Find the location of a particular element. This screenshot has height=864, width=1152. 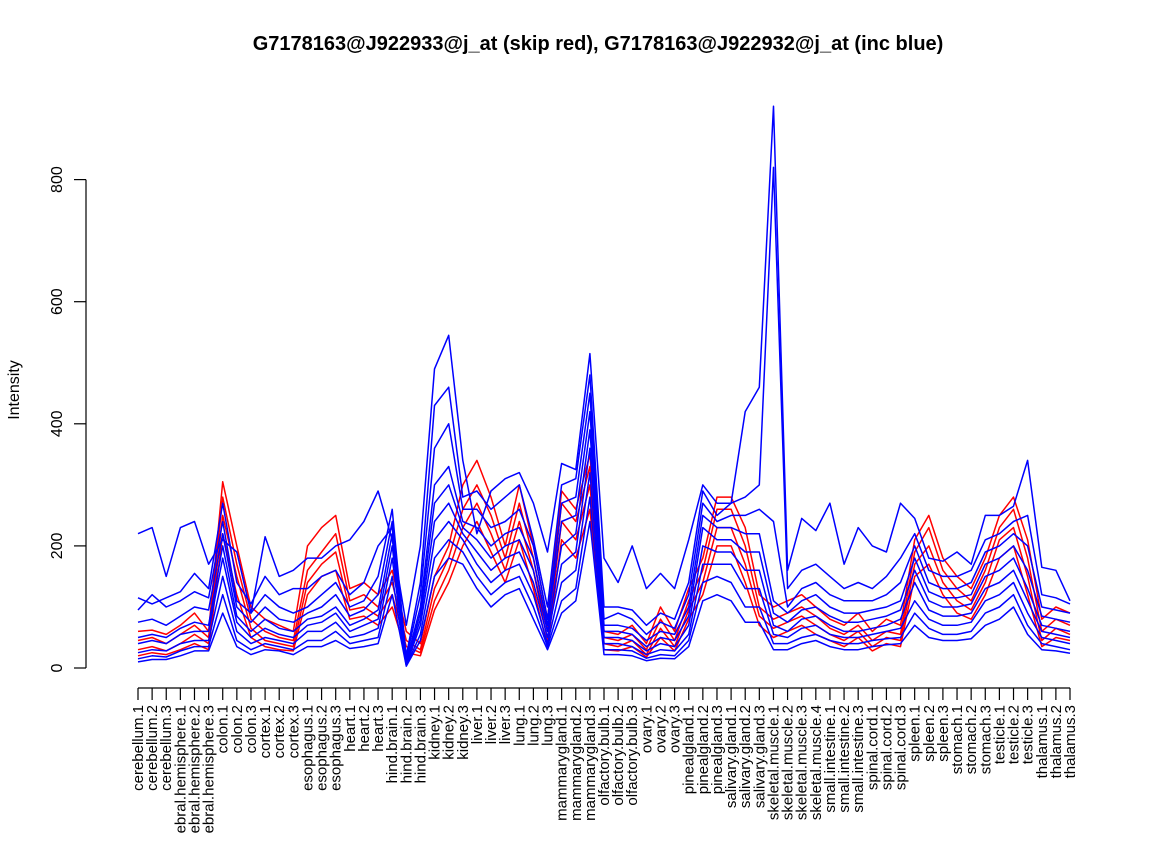

x-tick-label: kidney.1 is located at coordinates (435, 732).